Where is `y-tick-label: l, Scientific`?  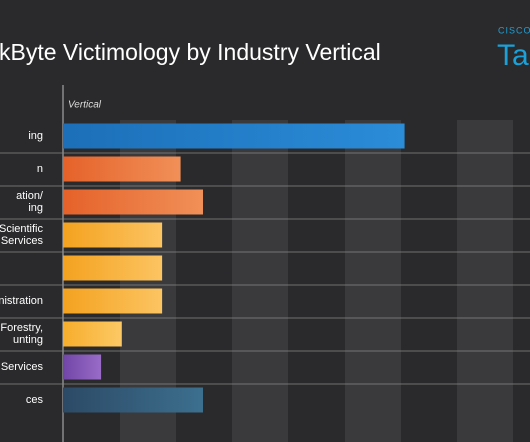
y-tick-label: l, Scientific is located at coordinates (21, 229).